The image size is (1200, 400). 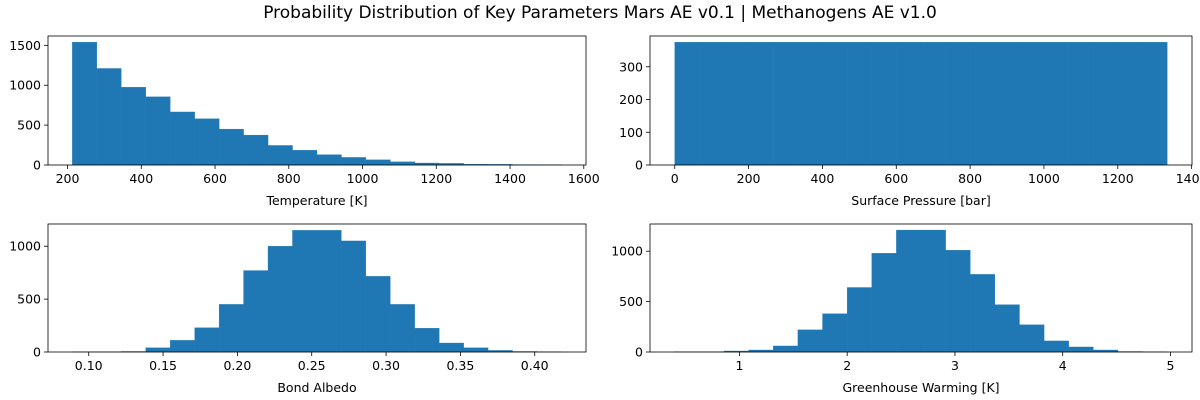 What do you see at coordinates (631, 99) in the screenshot?
I see `y-tick-label: 200` at bounding box center [631, 99].